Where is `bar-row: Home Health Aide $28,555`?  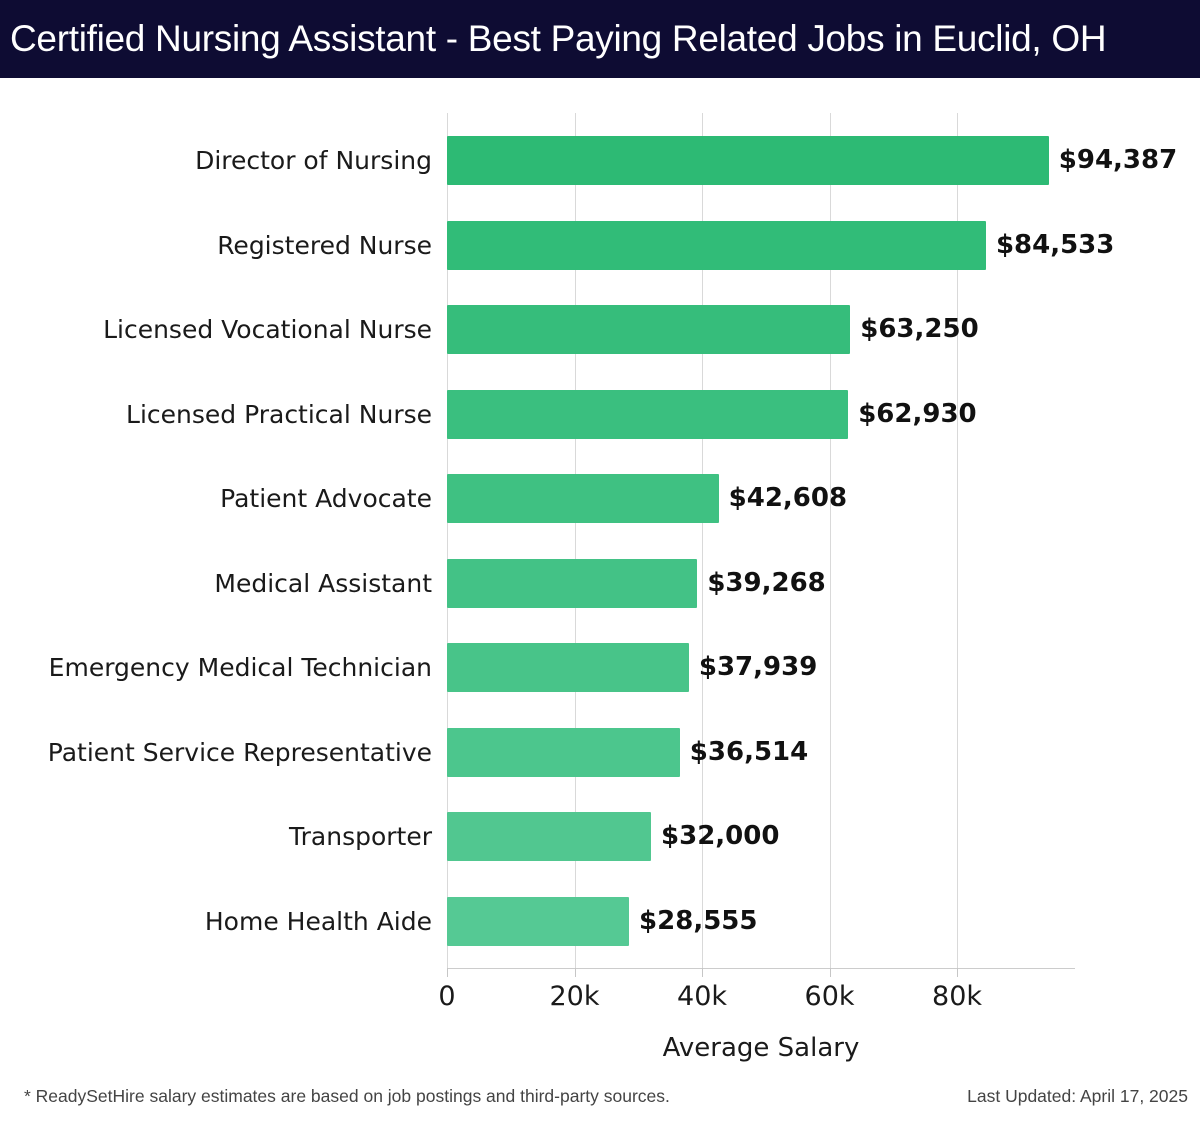 bar-row: Home Health Aide $28,555 is located at coordinates (600, 921).